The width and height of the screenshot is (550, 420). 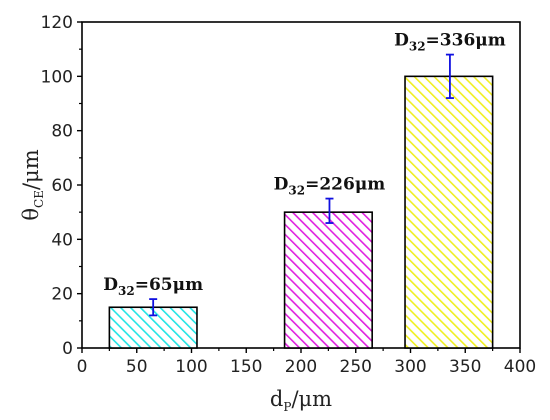 I want to click on y-tick-label: 60, so click(x=62, y=186).